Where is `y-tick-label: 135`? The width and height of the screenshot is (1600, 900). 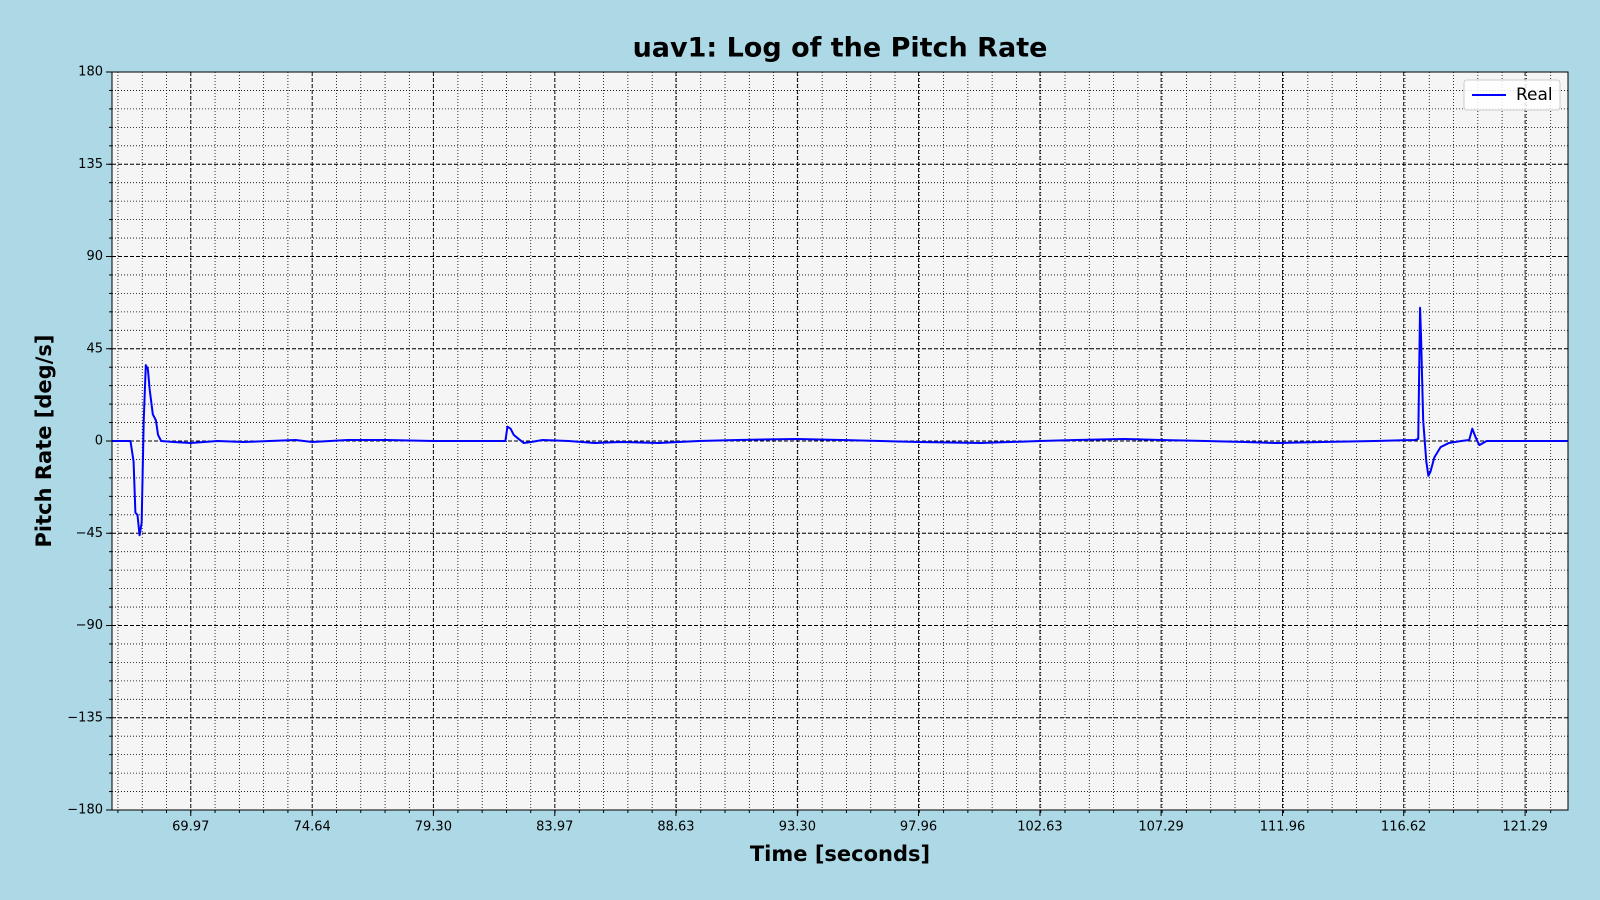 y-tick-label: 135 is located at coordinates (90, 164).